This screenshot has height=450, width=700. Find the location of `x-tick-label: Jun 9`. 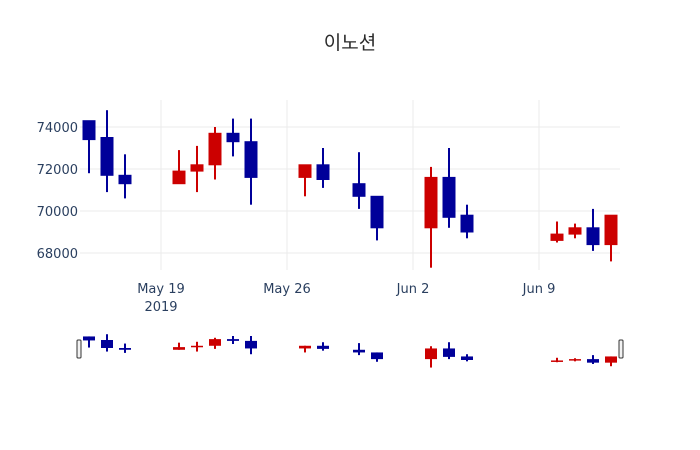

x-tick-label: Jun 9 is located at coordinates (539, 289).